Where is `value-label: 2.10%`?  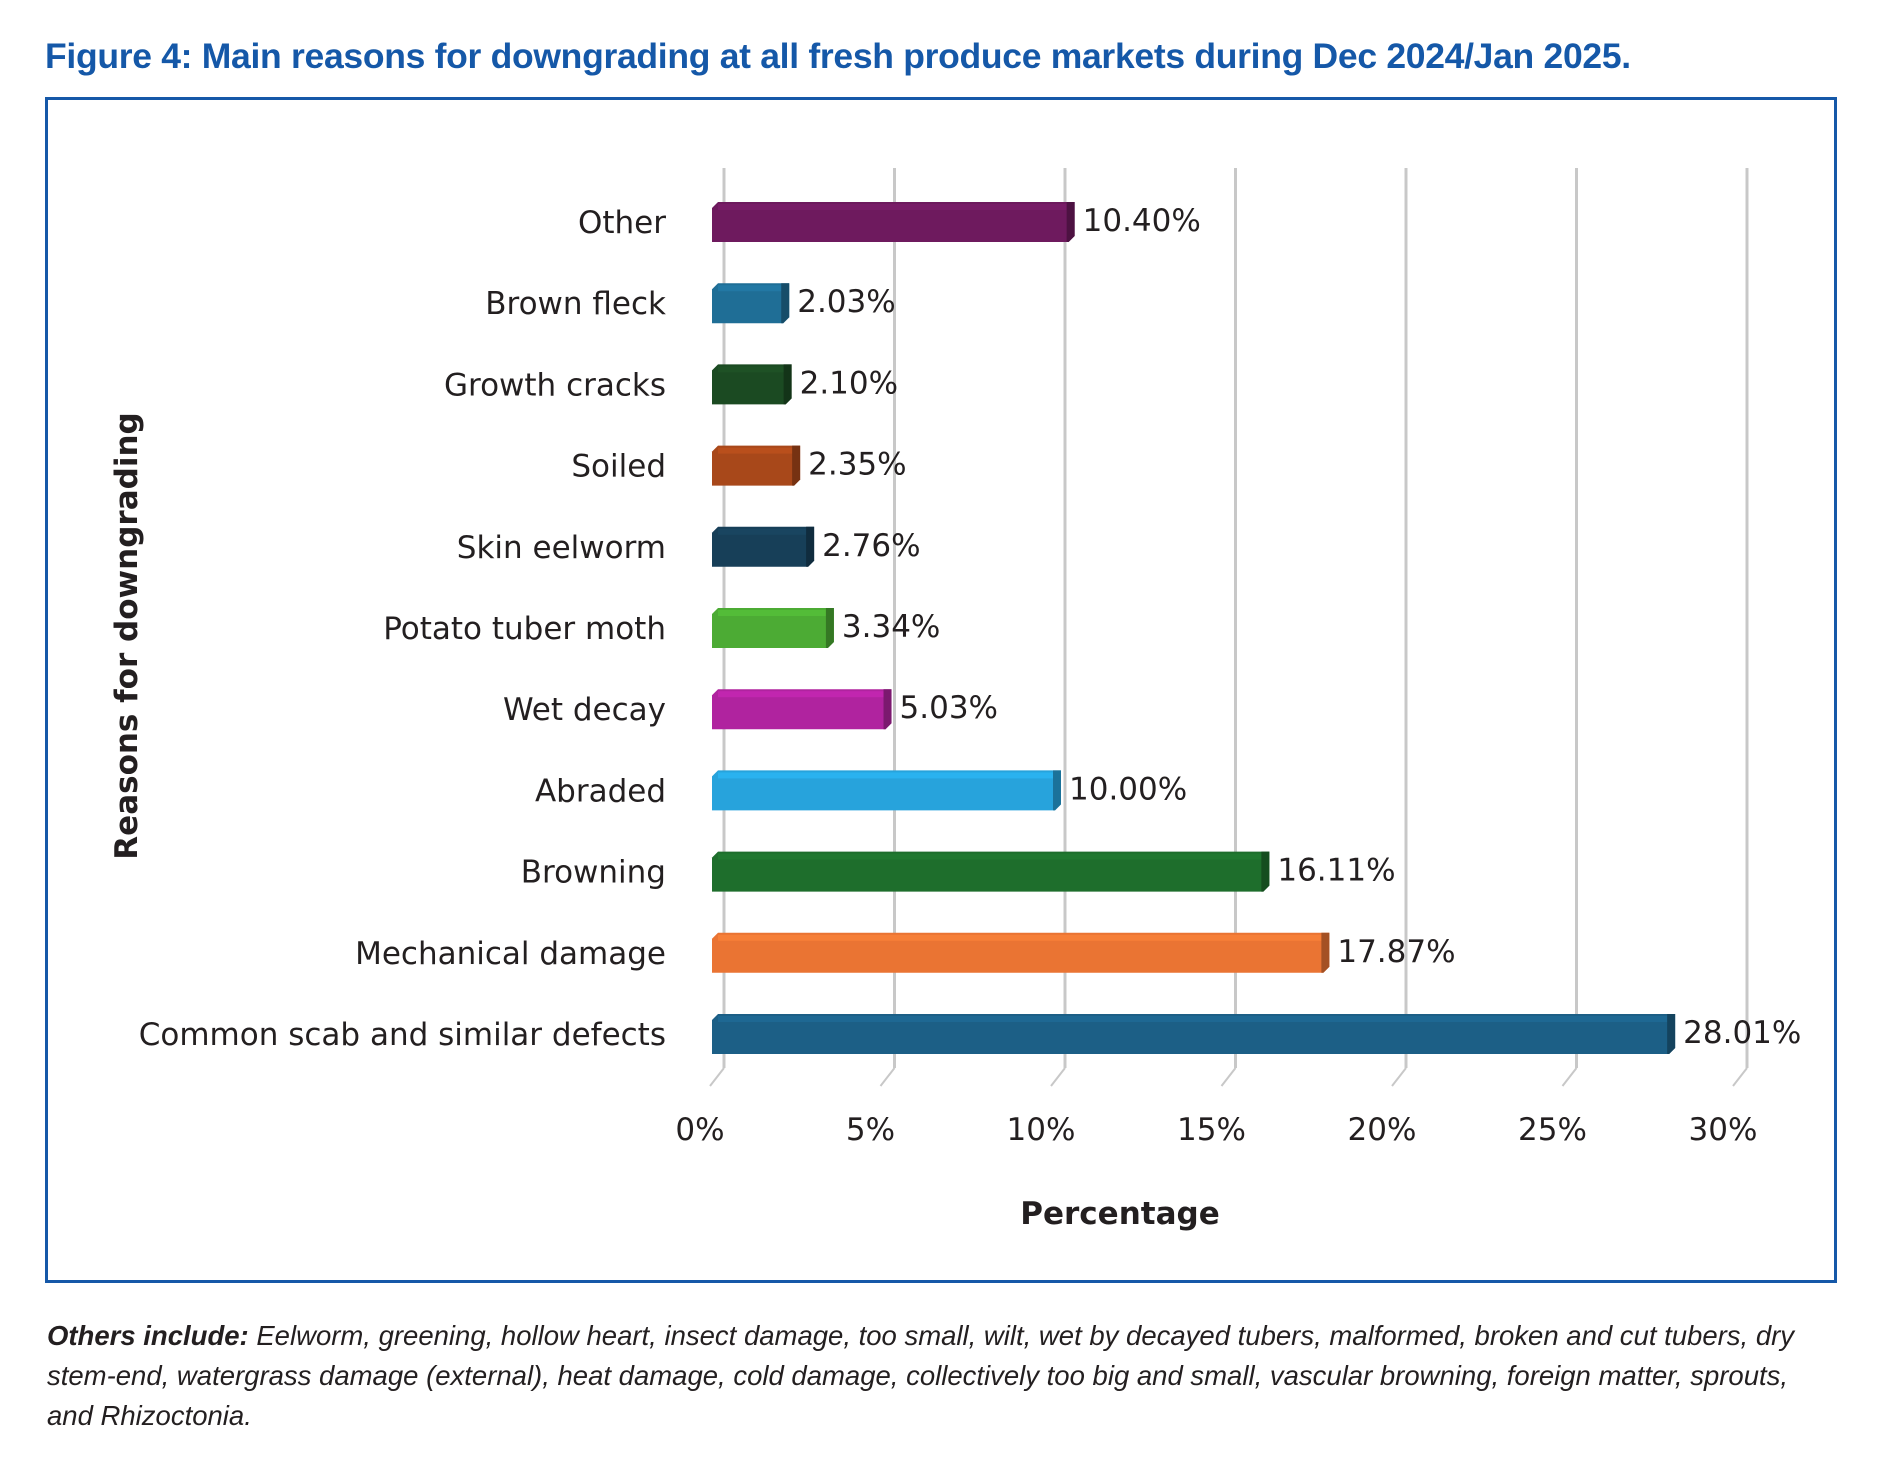
value-label: 2.10% is located at coordinates (849, 383).